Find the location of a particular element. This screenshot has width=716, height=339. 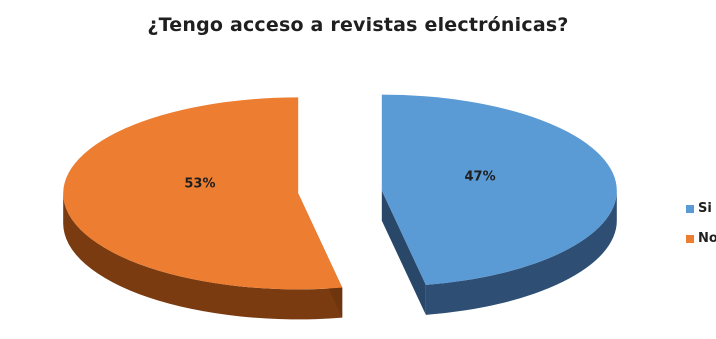

pie-wall-si is located at coordinates (521, 252).